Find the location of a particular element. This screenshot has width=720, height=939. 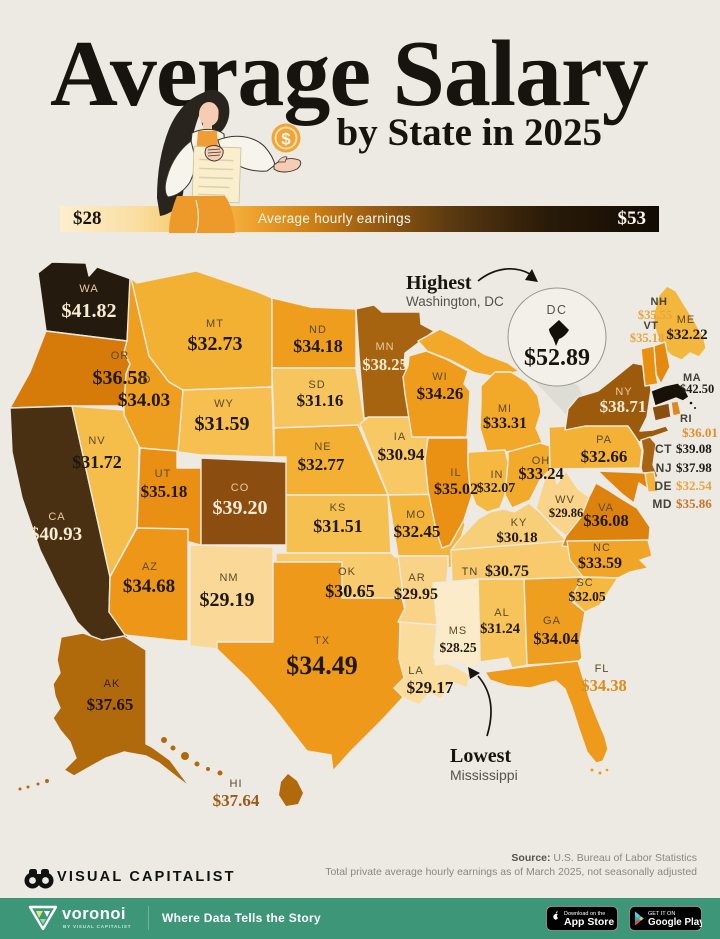

svg-text: $42.50 is located at coordinates (697, 389).